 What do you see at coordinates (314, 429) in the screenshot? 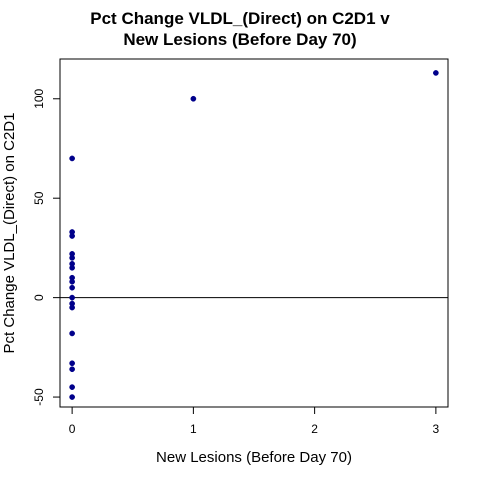
I see `x-tick-label-2: 2` at bounding box center [314, 429].